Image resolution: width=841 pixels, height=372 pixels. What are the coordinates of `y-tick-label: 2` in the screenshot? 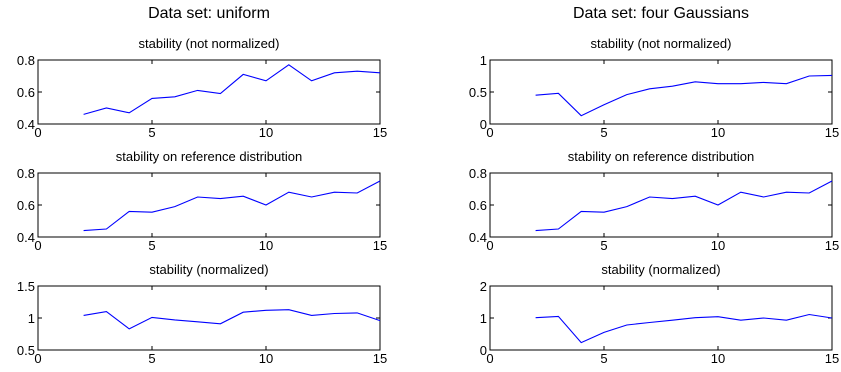 It's located at (483, 286).